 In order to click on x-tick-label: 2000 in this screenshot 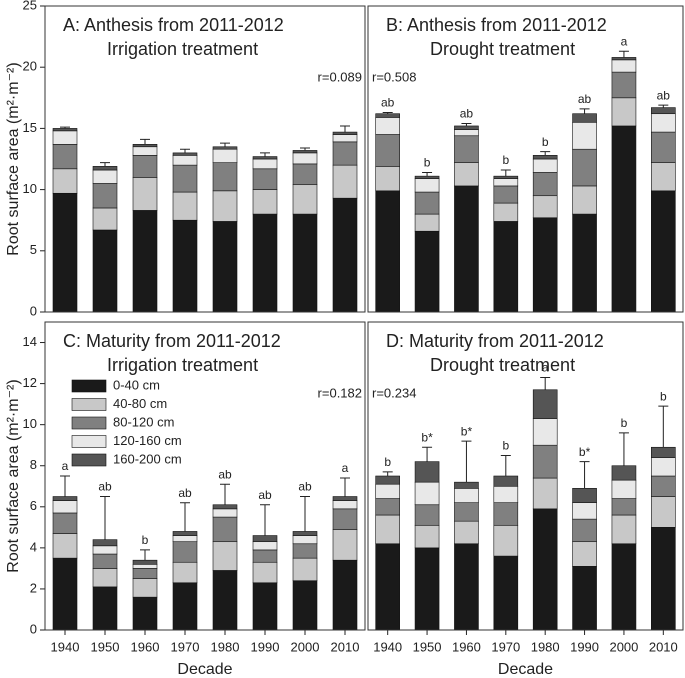, I will do `click(305, 646)`.